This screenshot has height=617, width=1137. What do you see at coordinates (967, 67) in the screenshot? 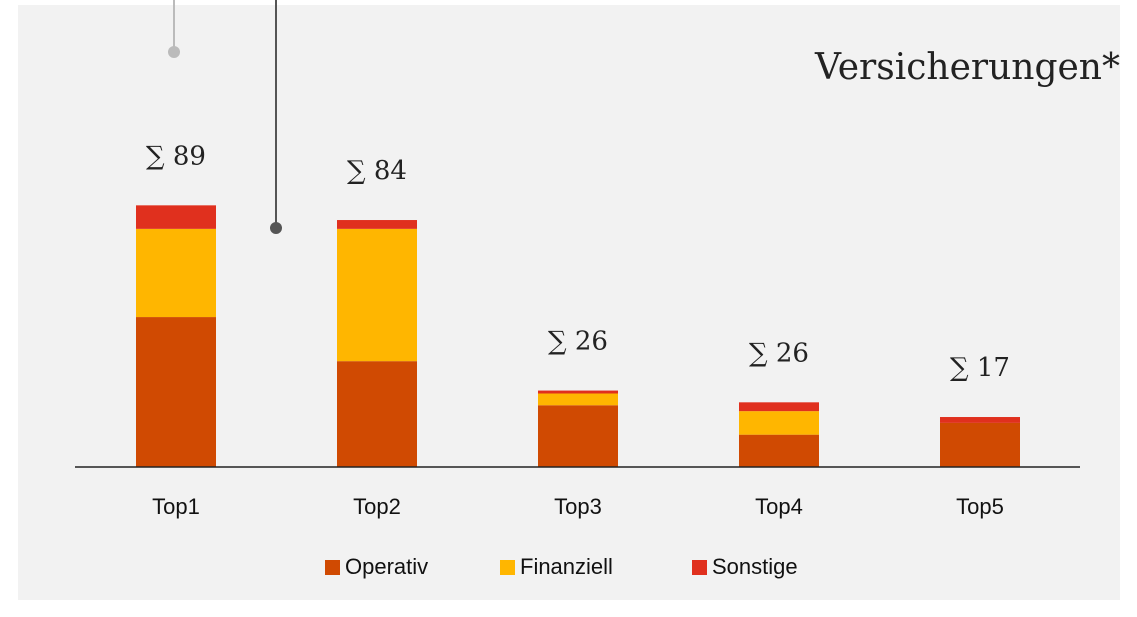
I see `chart-title: Versicherungen*` at bounding box center [967, 67].